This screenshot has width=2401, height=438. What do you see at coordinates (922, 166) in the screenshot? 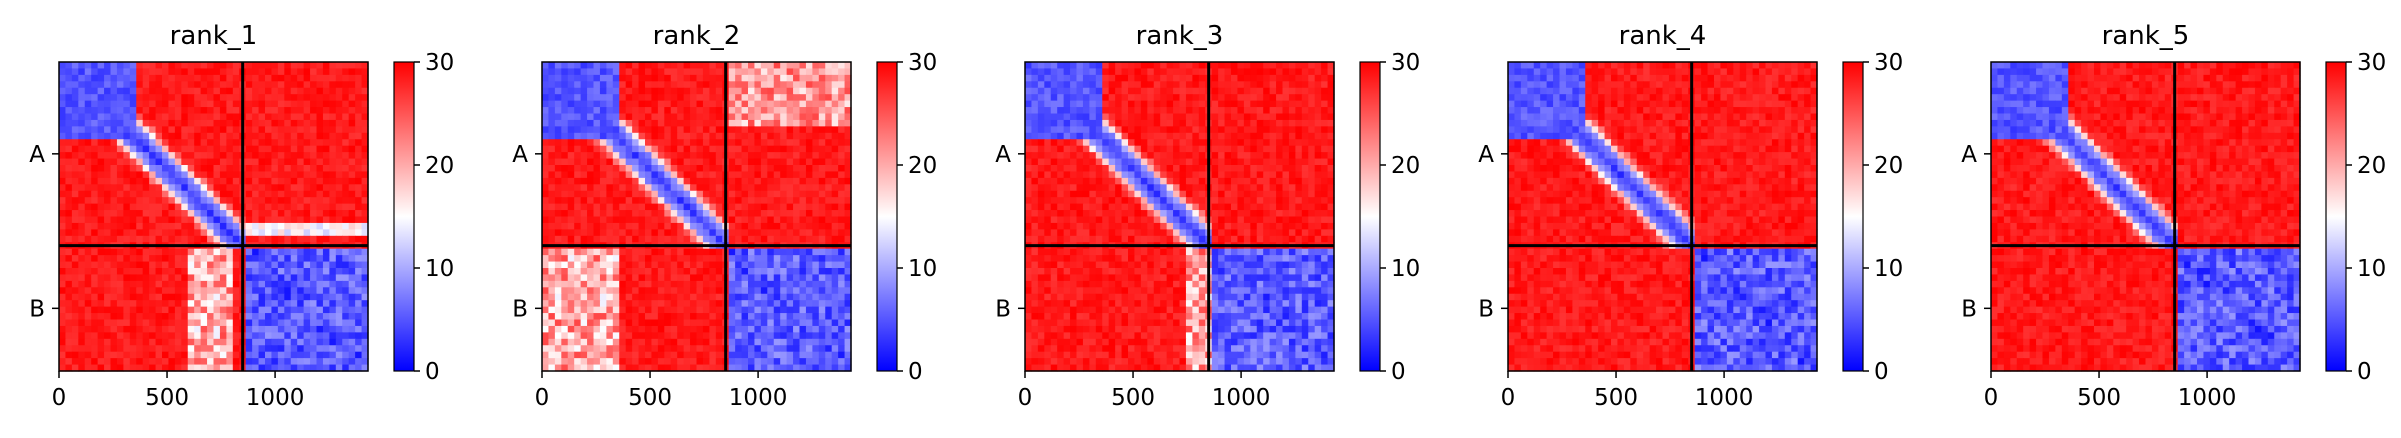
I see `colorbar-tick-label: 20` at bounding box center [922, 166].